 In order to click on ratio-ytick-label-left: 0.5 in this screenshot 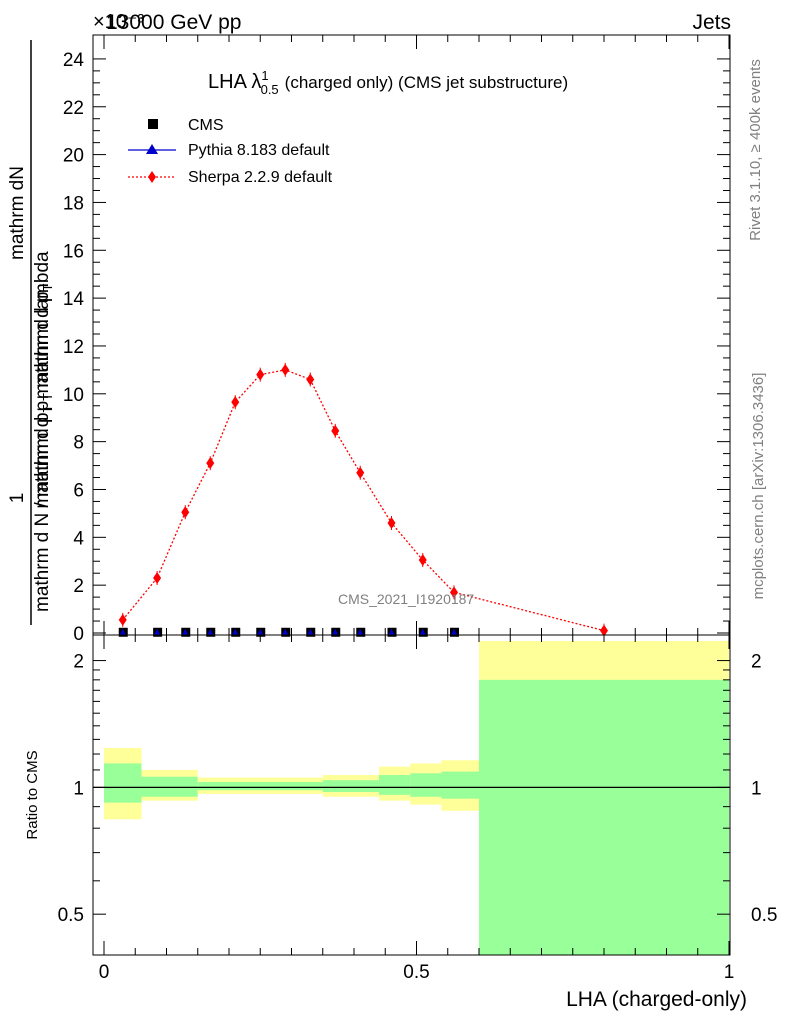, I will do `click(71, 915)`.